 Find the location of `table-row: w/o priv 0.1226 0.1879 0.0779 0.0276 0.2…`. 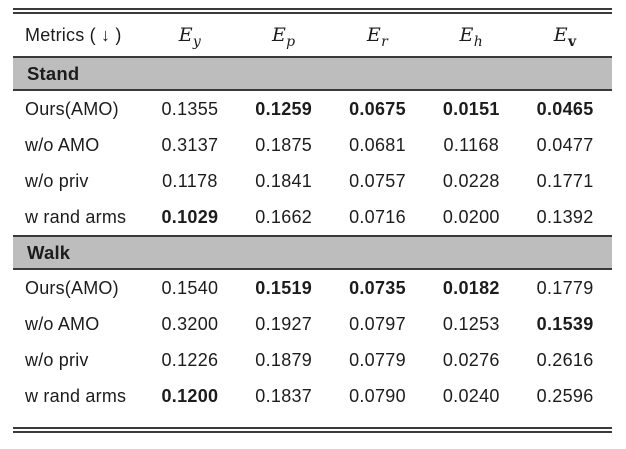

table-row: w/o priv 0.1226 0.1879 0.0779 0.0276 0.2… is located at coordinates (312, 360).